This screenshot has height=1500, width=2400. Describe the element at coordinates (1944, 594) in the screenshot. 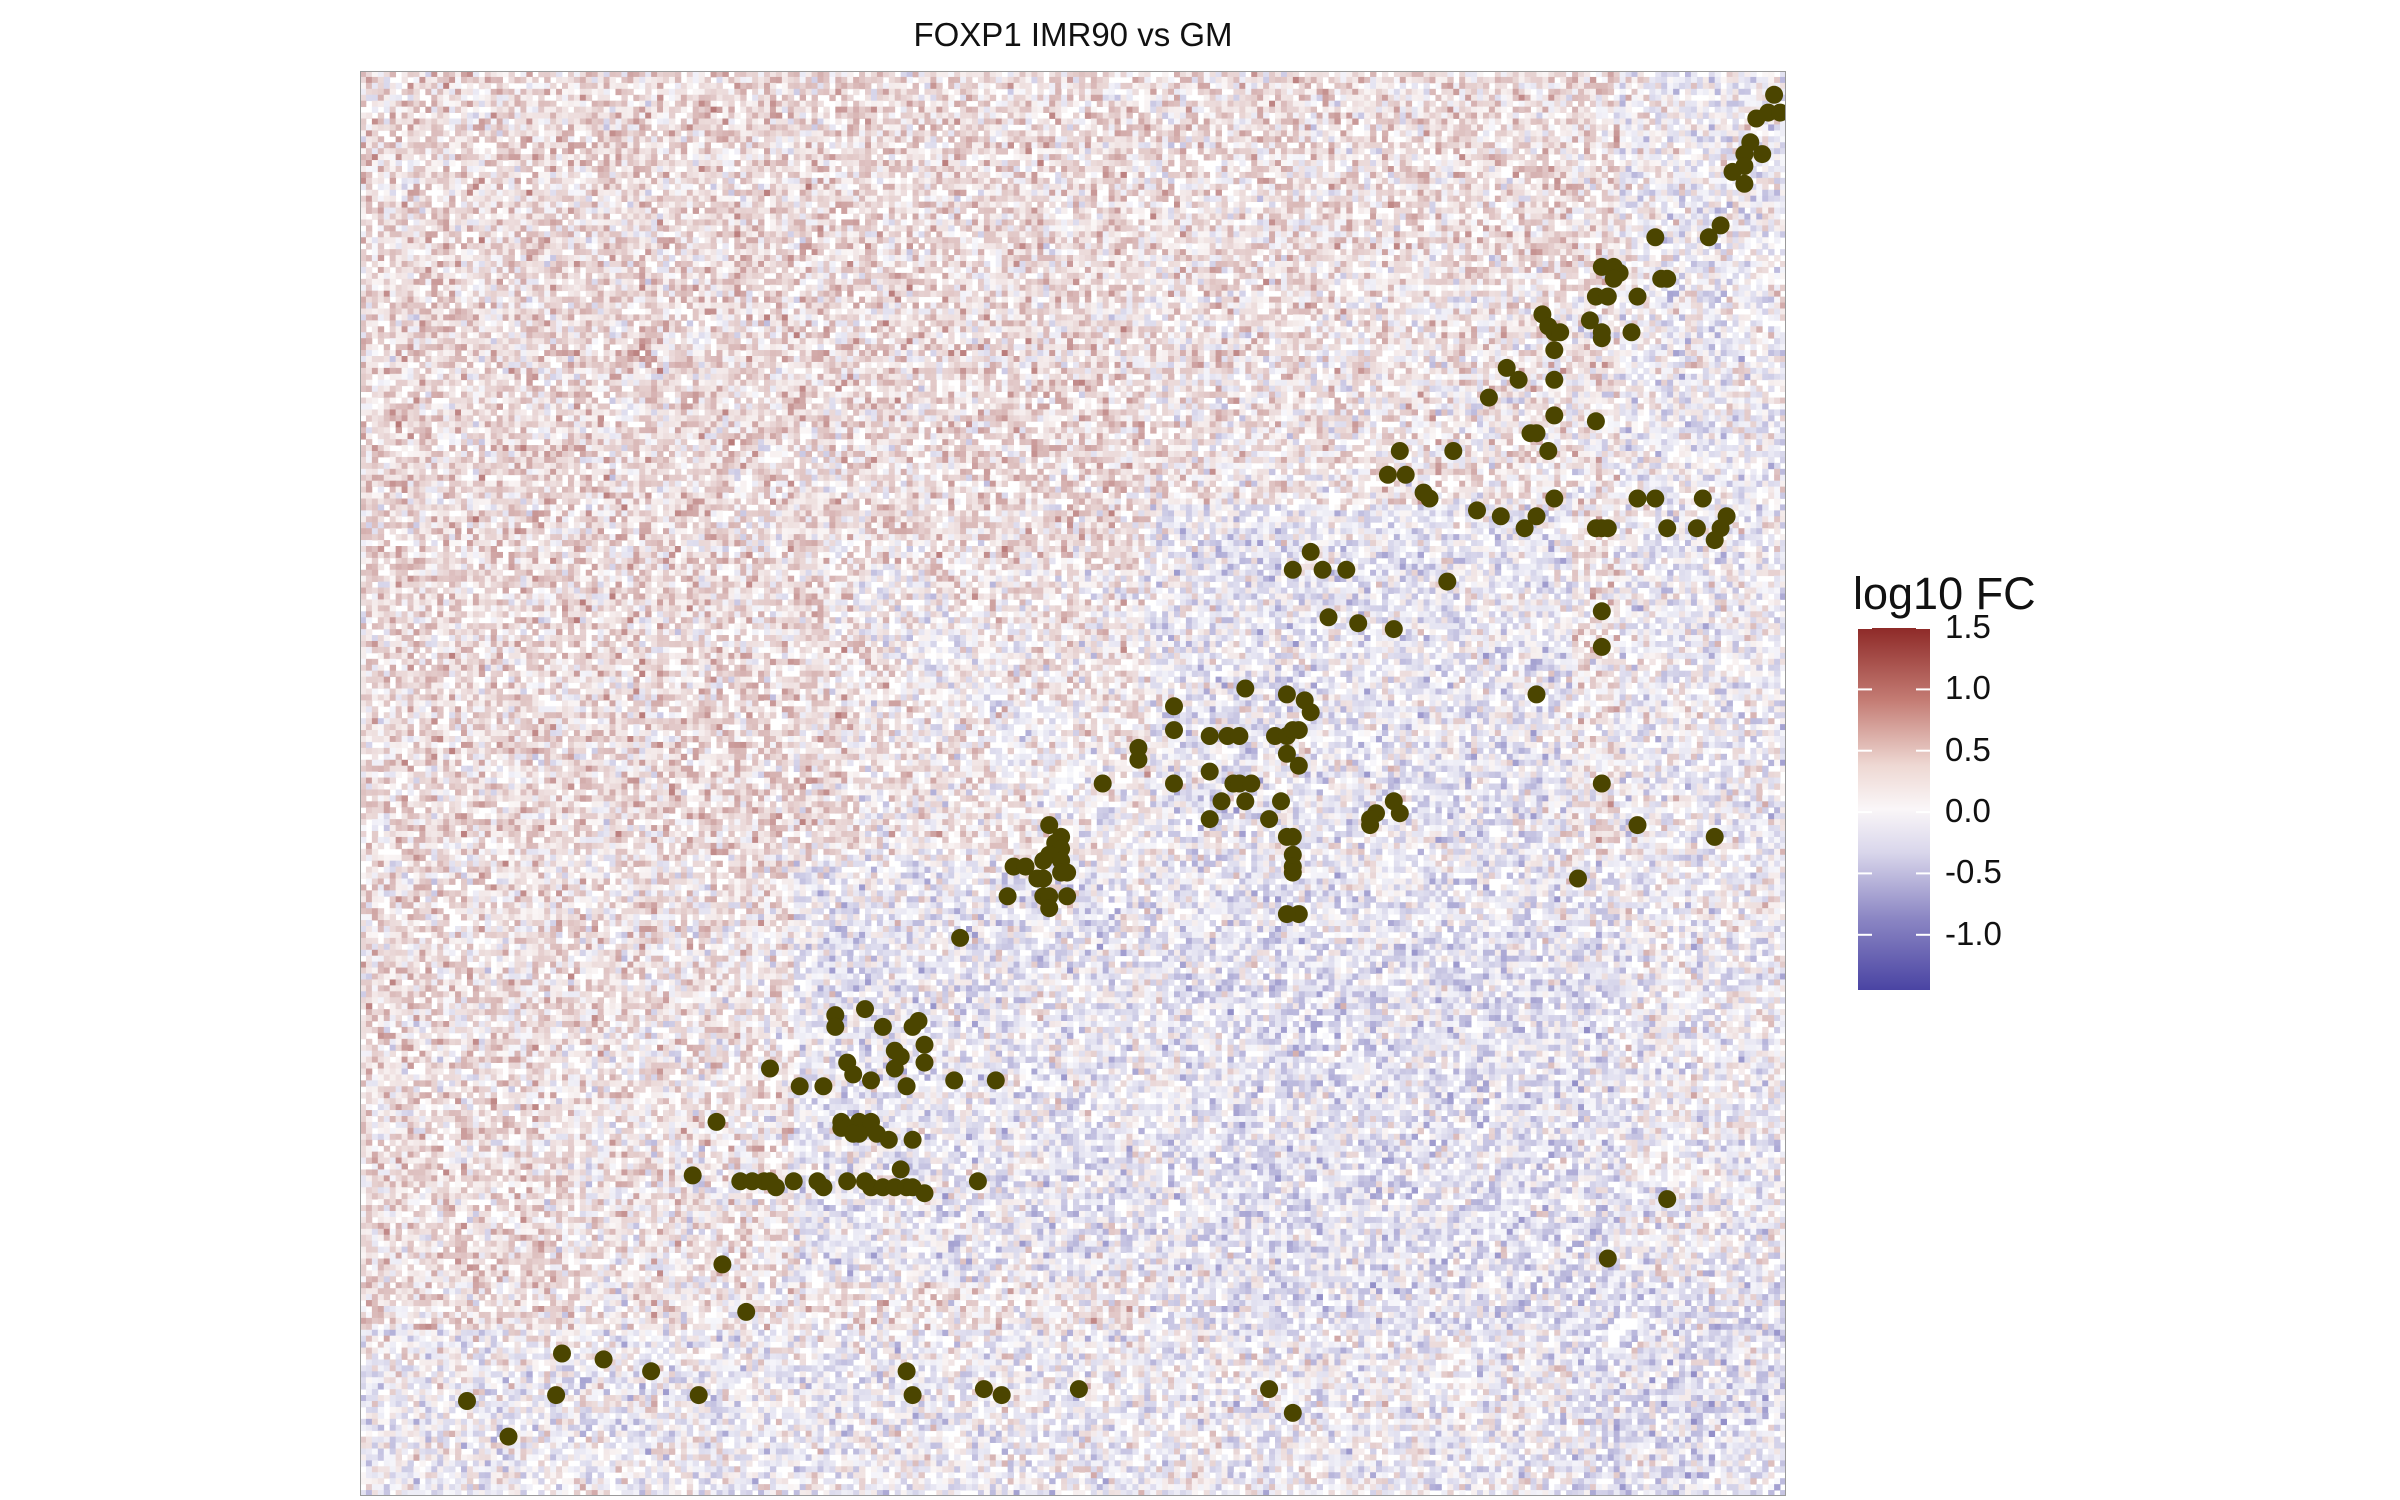

I see `legend-title: log10 FC` at that location.